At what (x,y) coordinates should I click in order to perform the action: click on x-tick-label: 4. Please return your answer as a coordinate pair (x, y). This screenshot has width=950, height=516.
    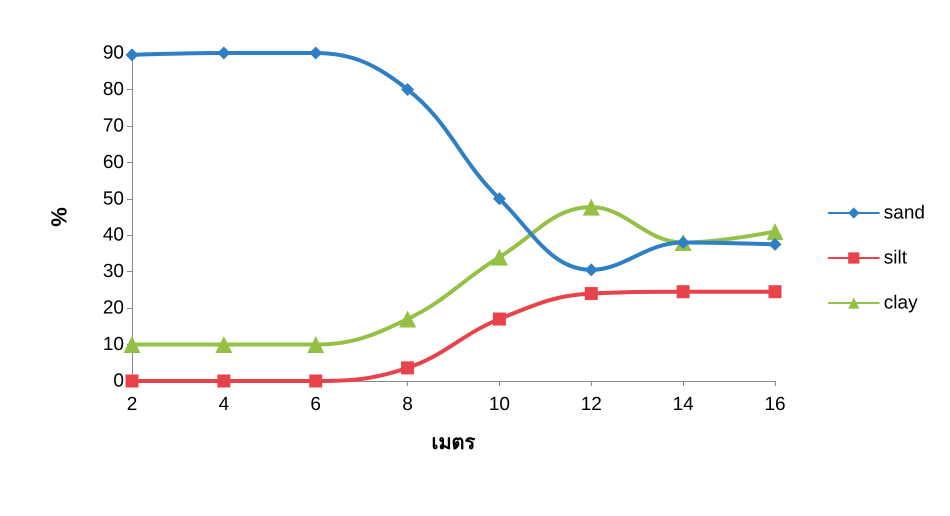
    Looking at the image, I should click on (224, 404).